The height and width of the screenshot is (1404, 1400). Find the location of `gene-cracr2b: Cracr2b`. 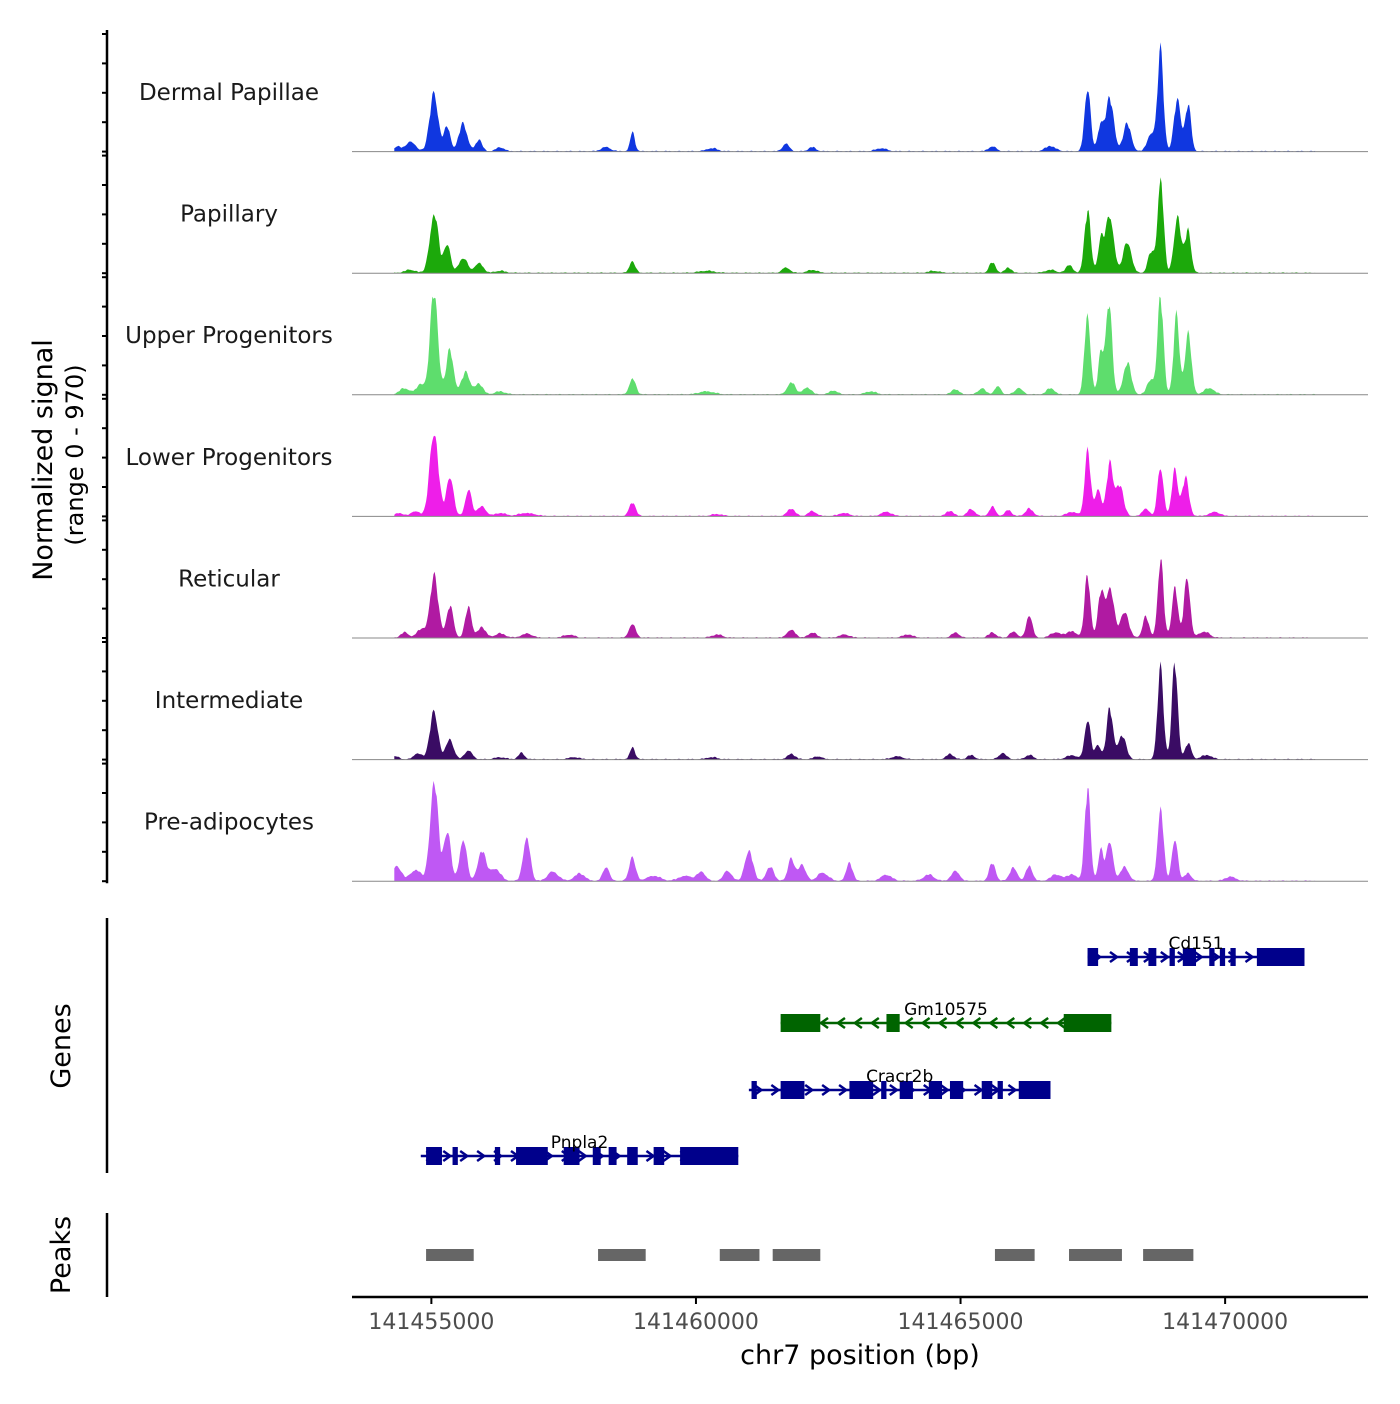

gene-cracr2b: Cracr2b is located at coordinates (899, 1083).